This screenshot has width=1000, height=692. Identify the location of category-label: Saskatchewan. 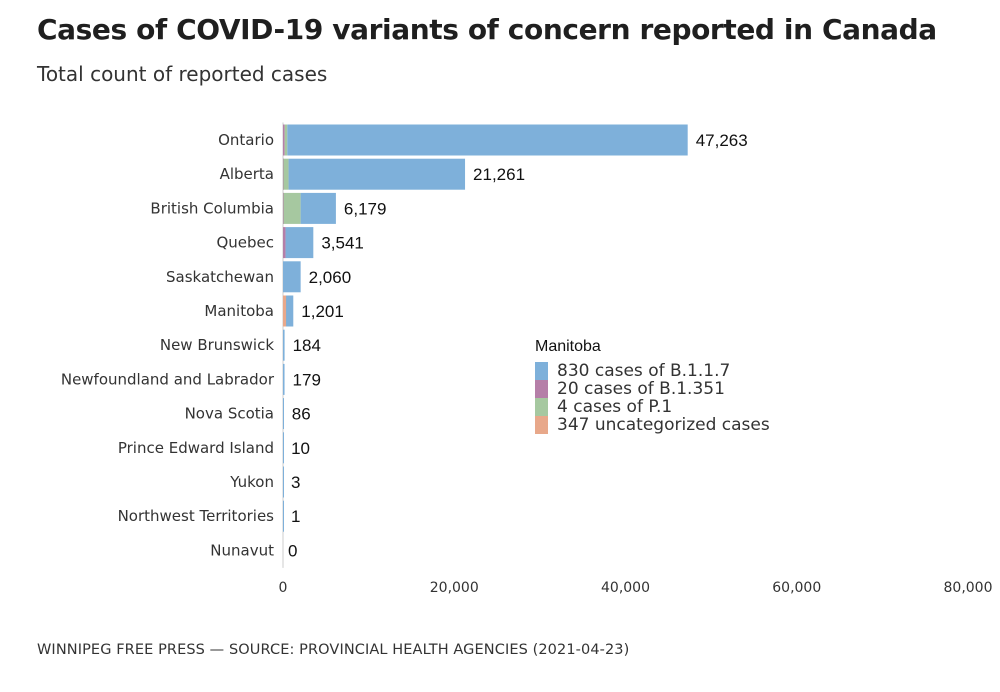
(220, 277).